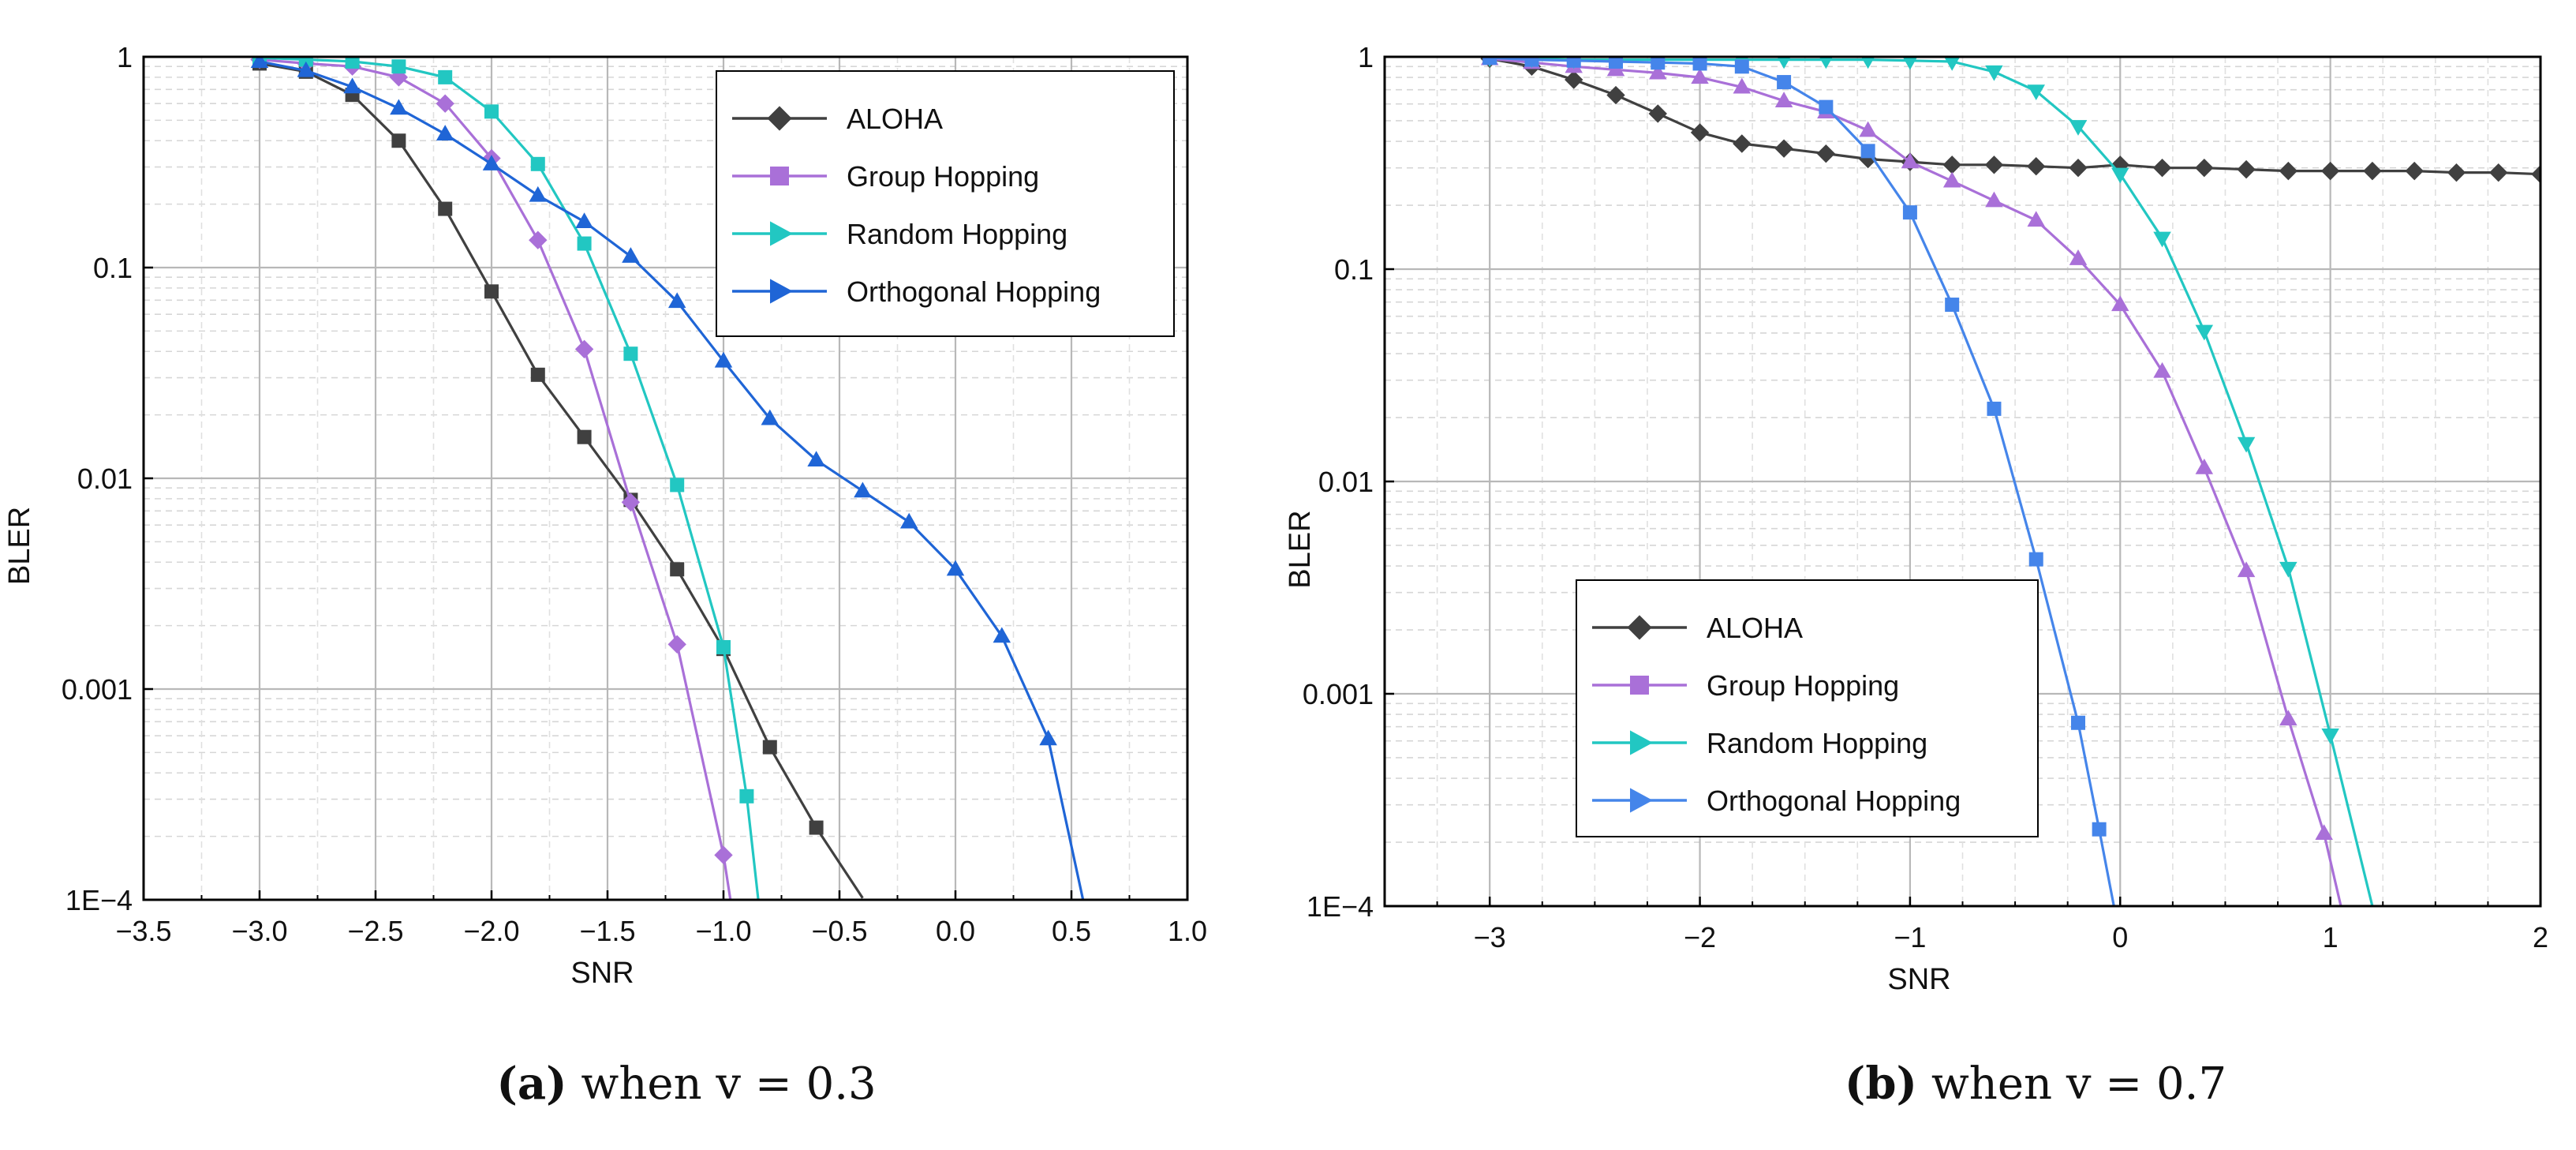 The height and width of the screenshot is (1150, 2576). I want to click on y-tick-label: 0.1, so click(1354, 269).